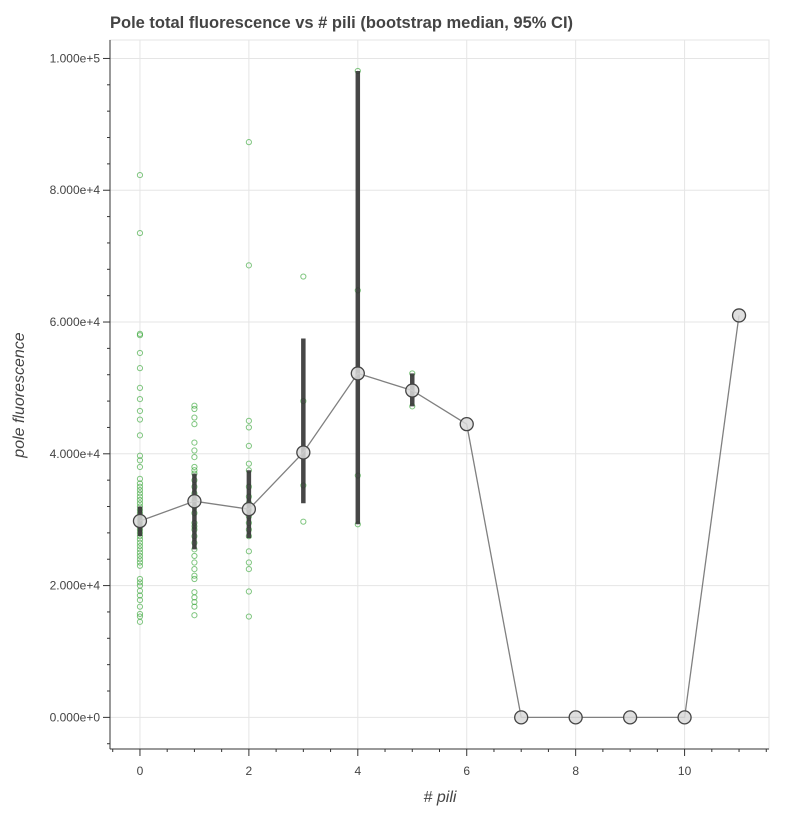 The image size is (809, 814). I want to click on y-tick-label: 2.000e+4, so click(75, 586).